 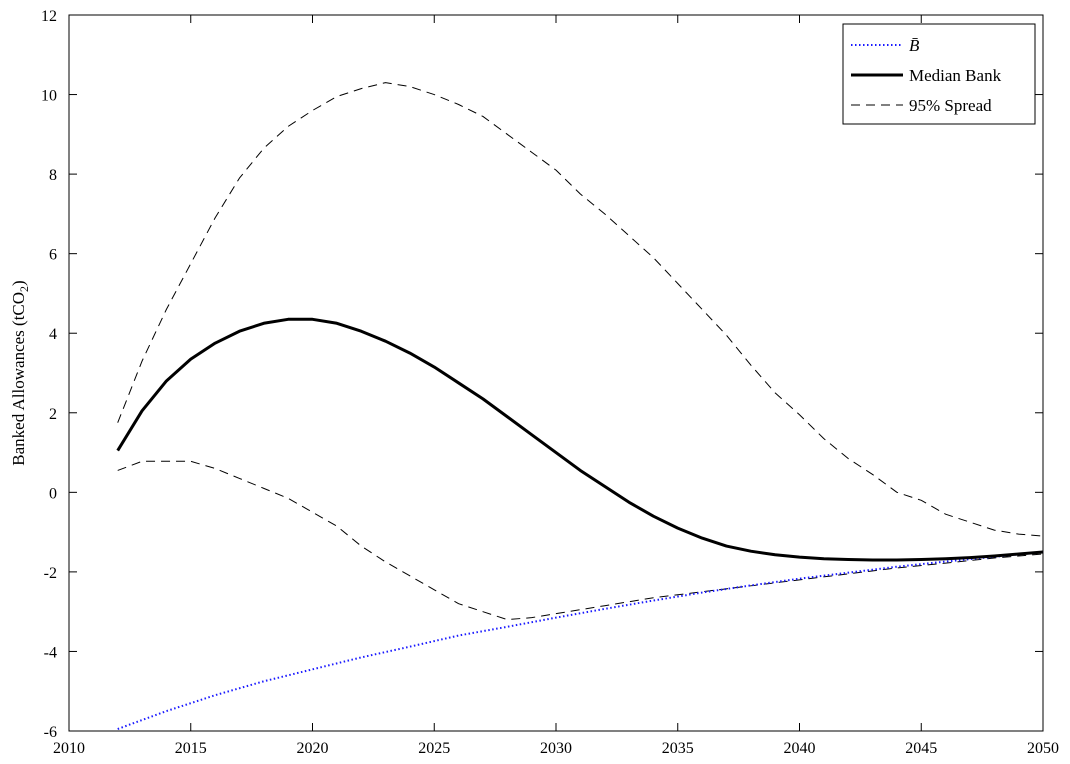 What do you see at coordinates (50, 652) in the screenshot?
I see `y-tick-label-1: -4` at bounding box center [50, 652].